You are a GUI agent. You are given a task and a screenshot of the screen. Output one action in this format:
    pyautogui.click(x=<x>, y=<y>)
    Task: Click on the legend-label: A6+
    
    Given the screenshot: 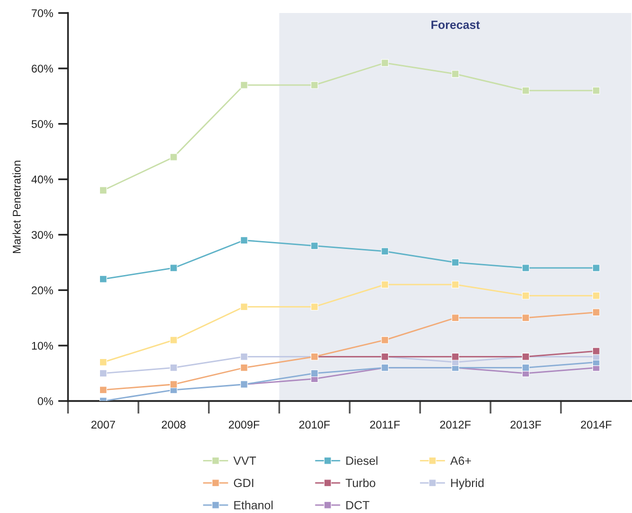 What is the action you would take?
    pyautogui.click(x=460, y=460)
    